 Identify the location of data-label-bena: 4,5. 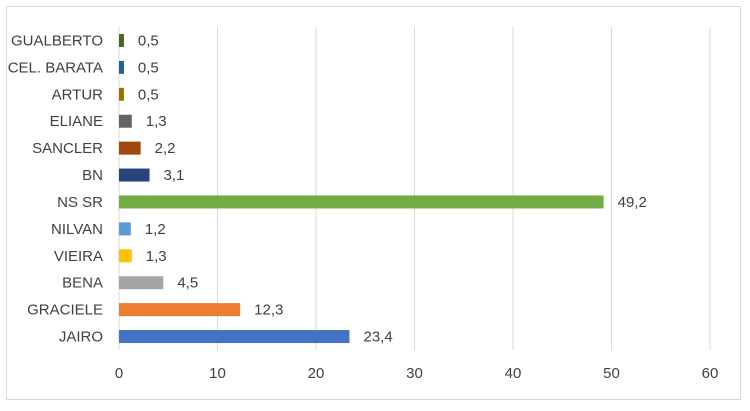
(187, 283).